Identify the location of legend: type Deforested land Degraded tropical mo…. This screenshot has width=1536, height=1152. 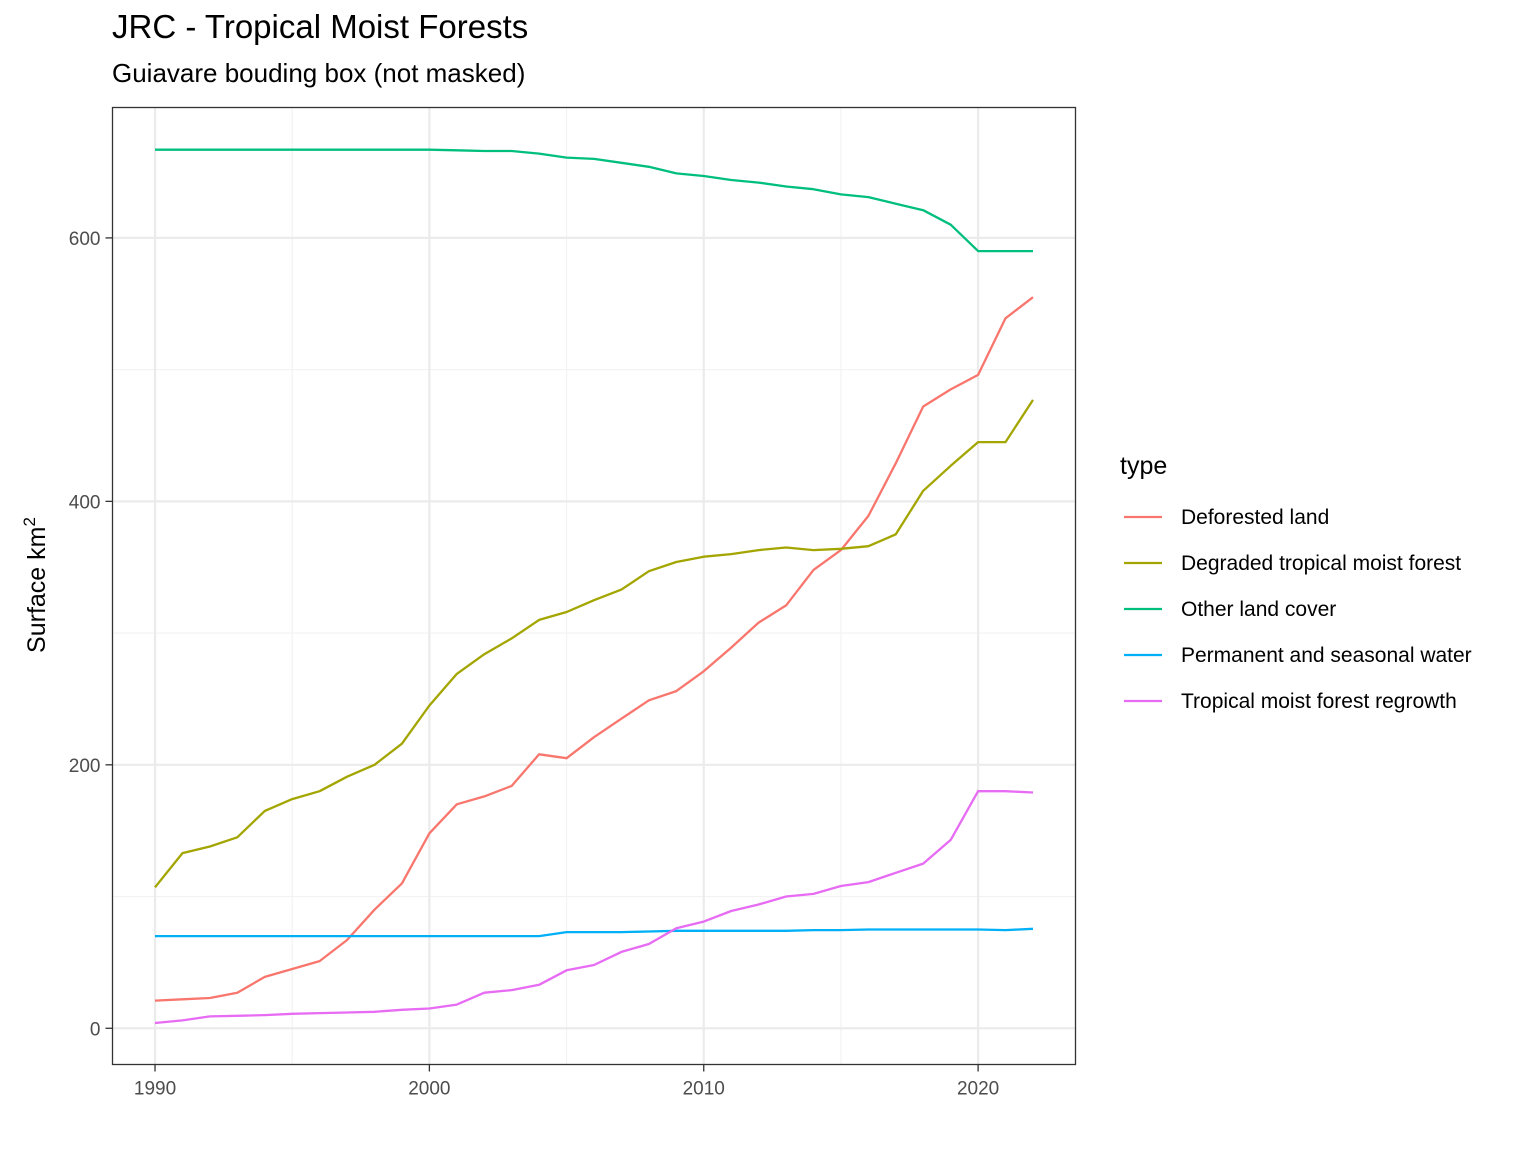
(1296, 582).